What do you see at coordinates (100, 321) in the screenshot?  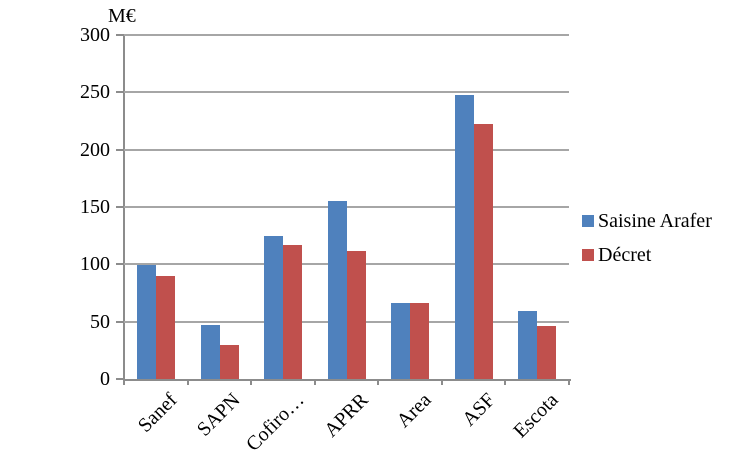 I see `y-axis-tick-label: 50` at bounding box center [100, 321].